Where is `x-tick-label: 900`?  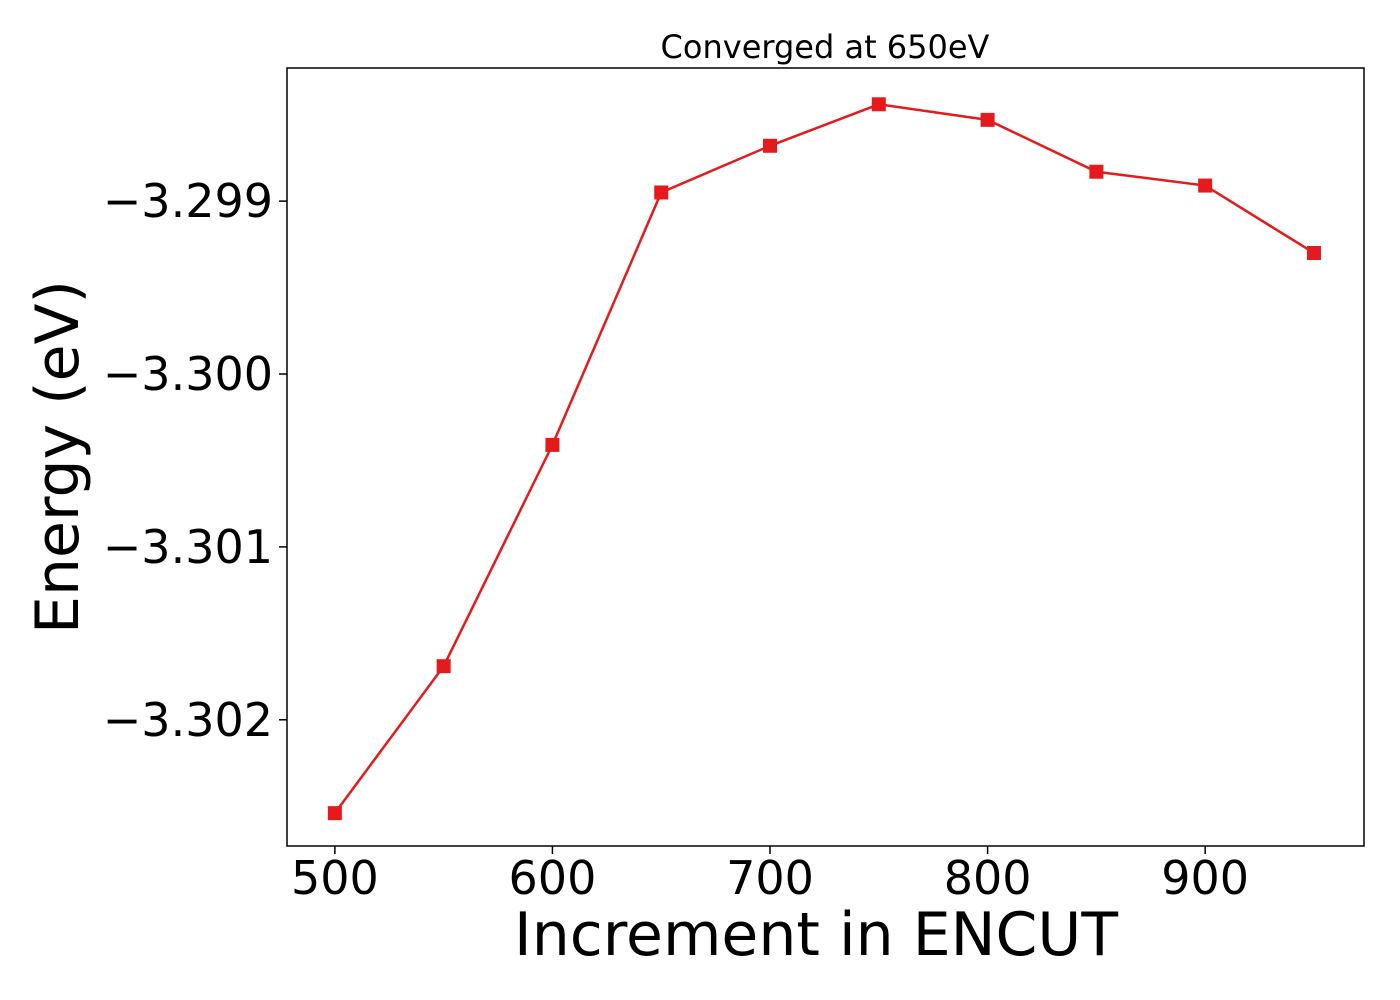 x-tick-label: 900 is located at coordinates (1205, 878).